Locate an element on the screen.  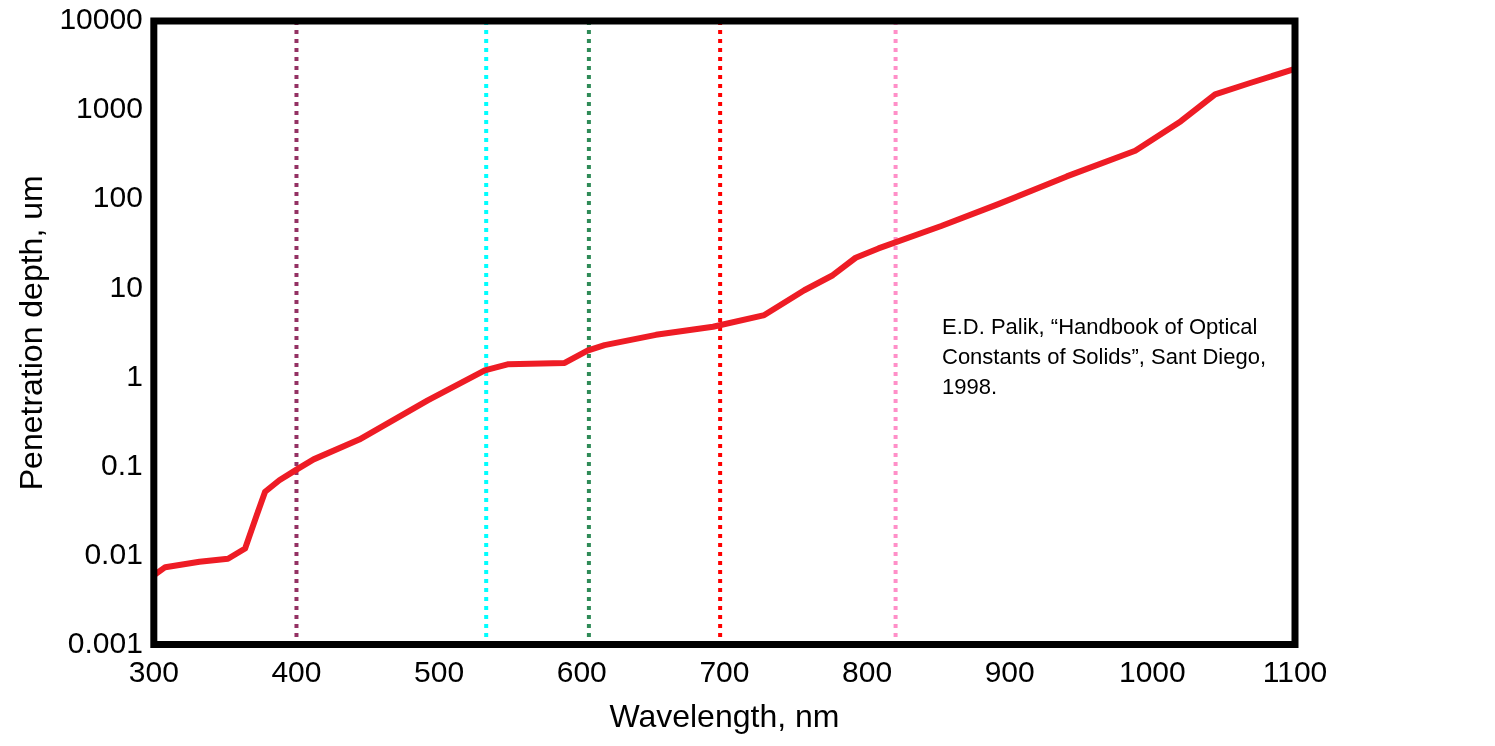
x-tick-label: 600 is located at coordinates (581, 671).